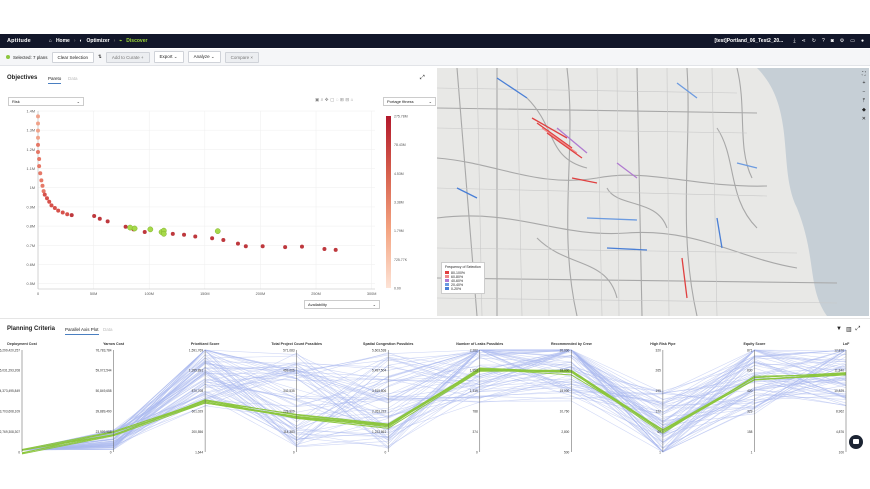  What do you see at coordinates (127, 57) in the screenshot?
I see `add-to-curate-button: Add to Curate +` at bounding box center [127, 57].